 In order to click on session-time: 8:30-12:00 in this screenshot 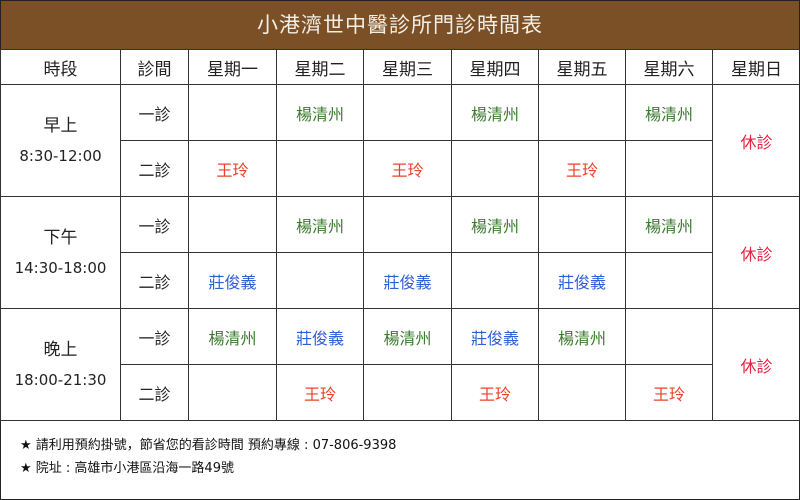, I will do `click(60, 155)`.